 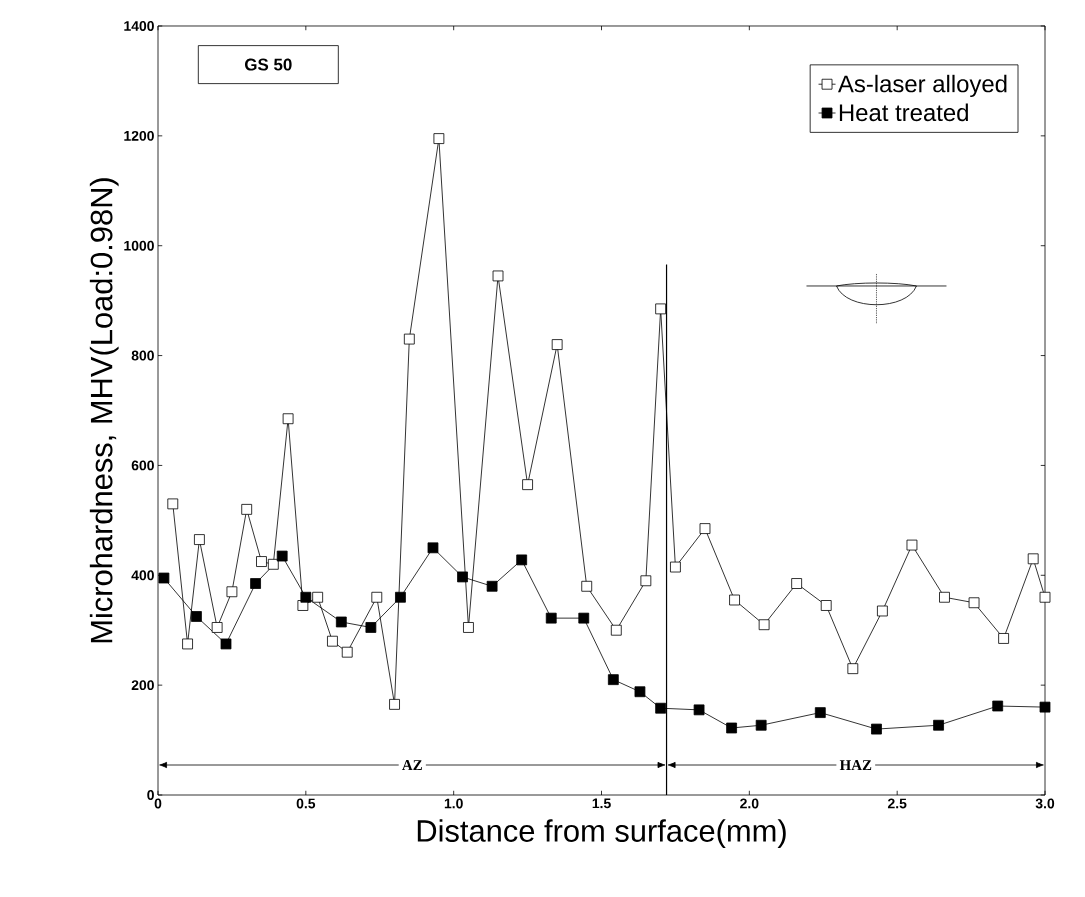 I want to click on y-tick-label: 1200, so click(x=139, y=135).